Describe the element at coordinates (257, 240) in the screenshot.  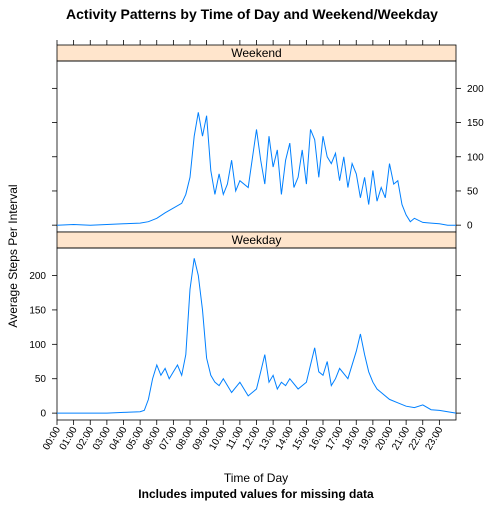
I see `strip-label: Weekday` at that location.